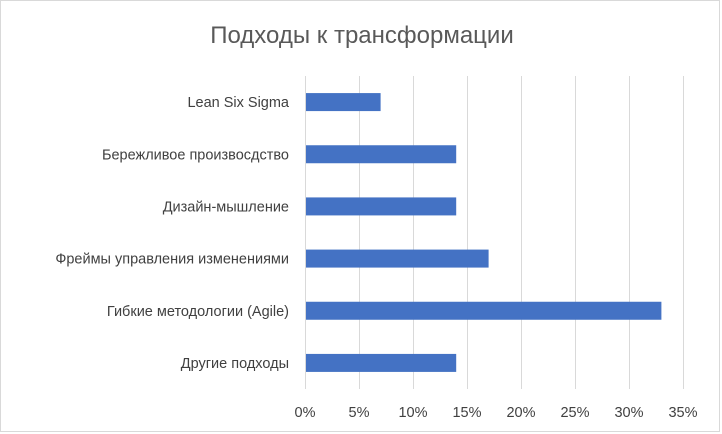  What do you see at coordinates (226, 207) in the screenshot?
I see `category-label: Дизайн-мышление` at bounding box center [226, 207].